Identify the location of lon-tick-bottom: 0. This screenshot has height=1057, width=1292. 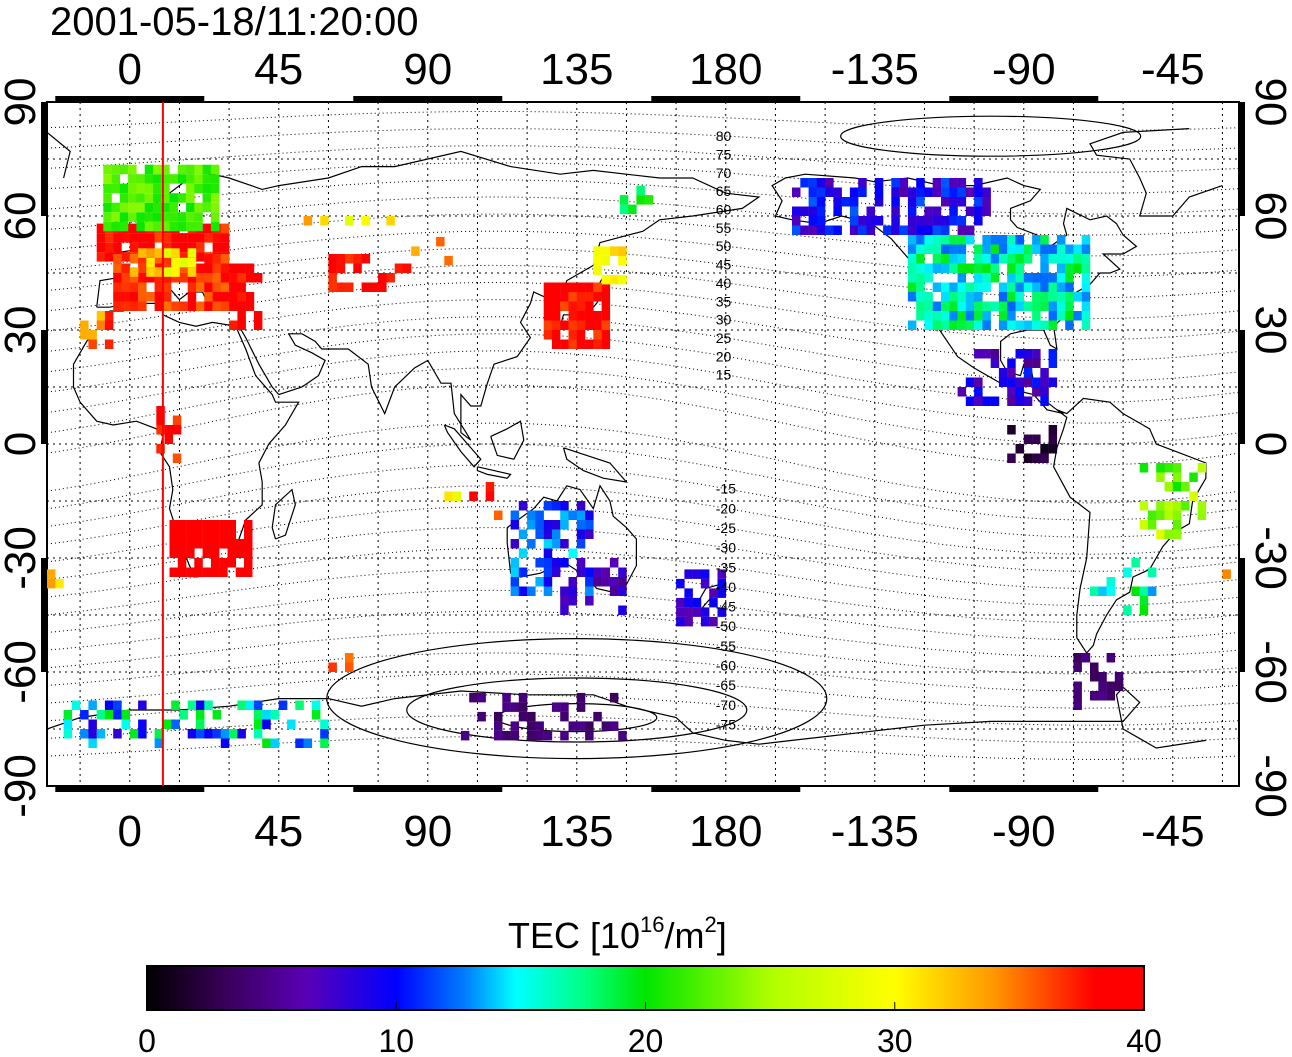
(130, 831).